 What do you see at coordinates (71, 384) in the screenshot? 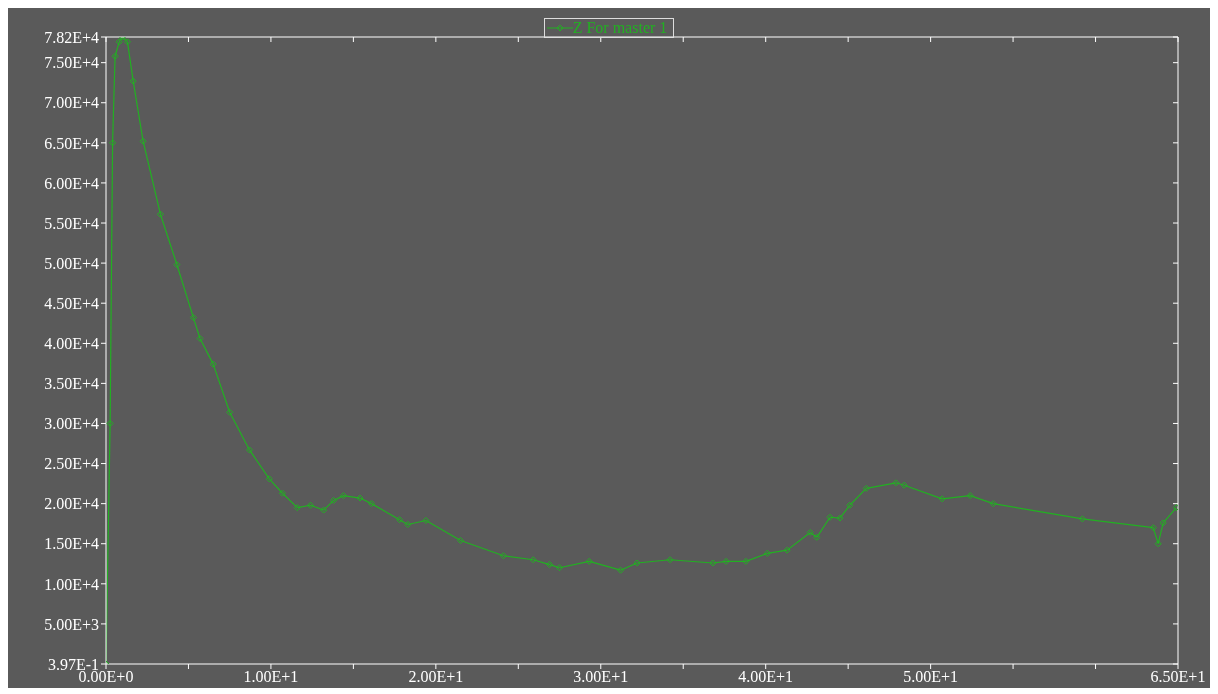
I see `y-tick-label: 3.50E+4` at bounding box center [71, 384].